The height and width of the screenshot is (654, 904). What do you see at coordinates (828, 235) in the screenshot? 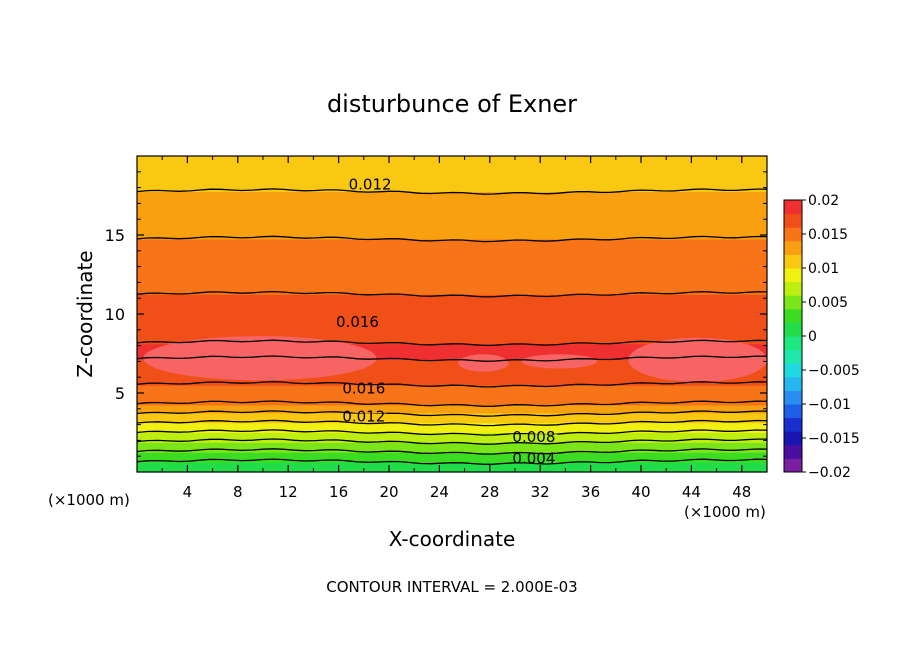
I see `colorbar-tick-label: 0.015` at bounding box center [828, 235].